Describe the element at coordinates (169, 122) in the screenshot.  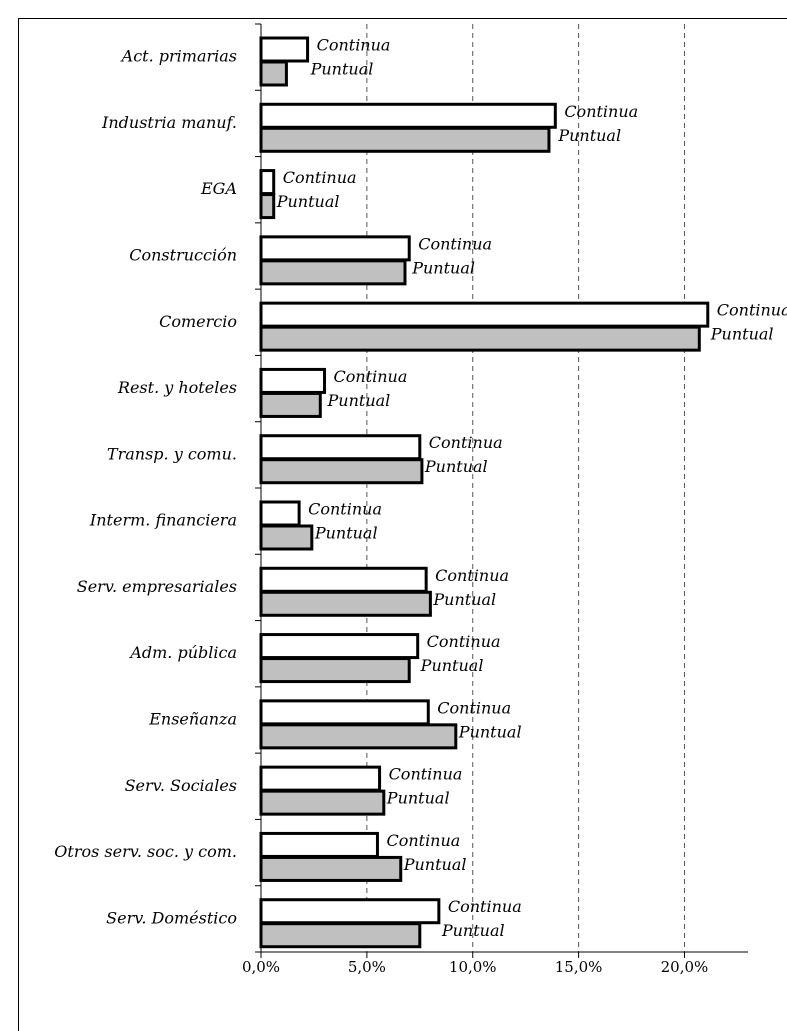
I see `y-tick-label: Industria manuf.` at that location.